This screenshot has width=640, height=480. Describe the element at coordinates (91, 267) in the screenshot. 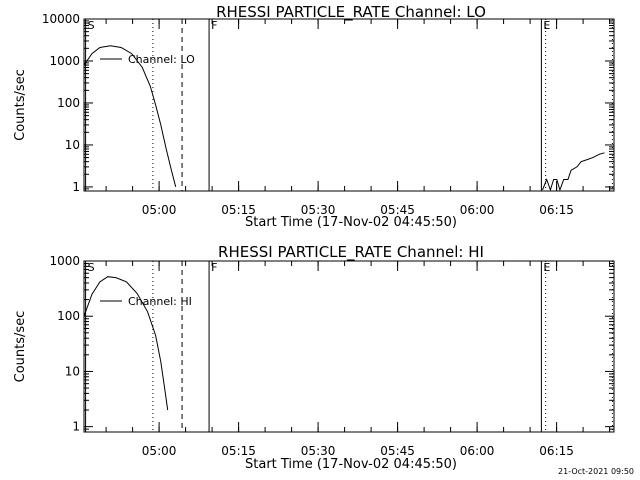

I see `panel-2-marker-label: S` at that location.